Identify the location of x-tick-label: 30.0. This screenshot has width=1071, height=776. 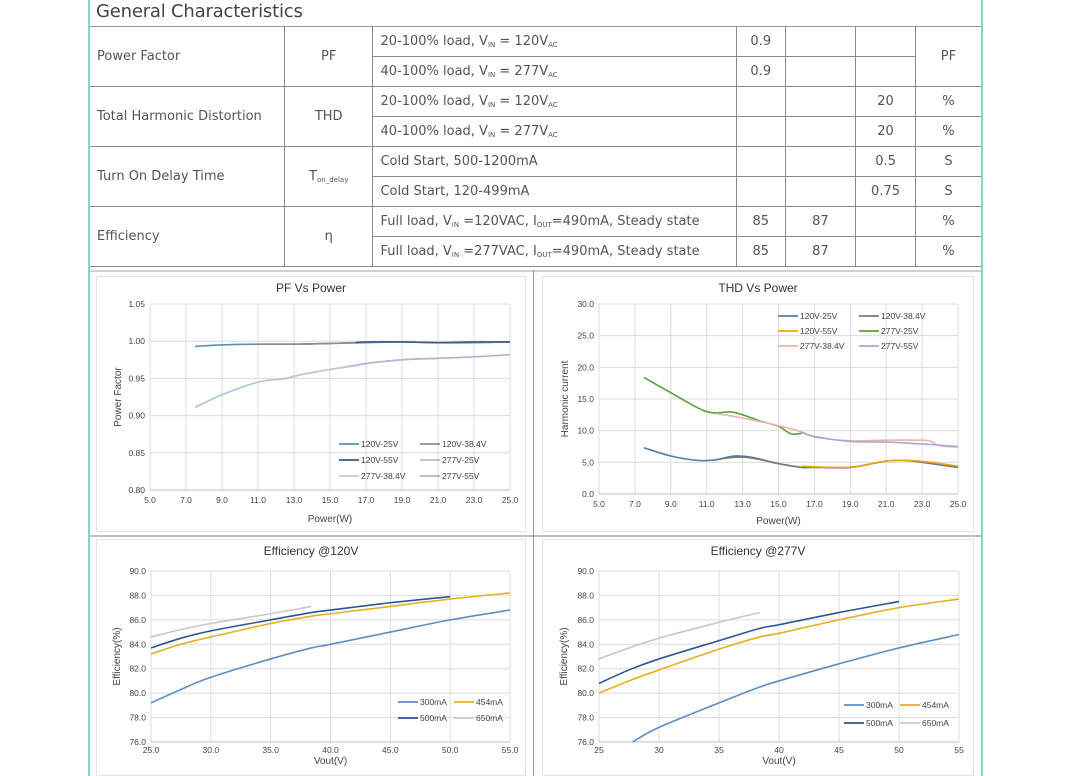
(211, 750).